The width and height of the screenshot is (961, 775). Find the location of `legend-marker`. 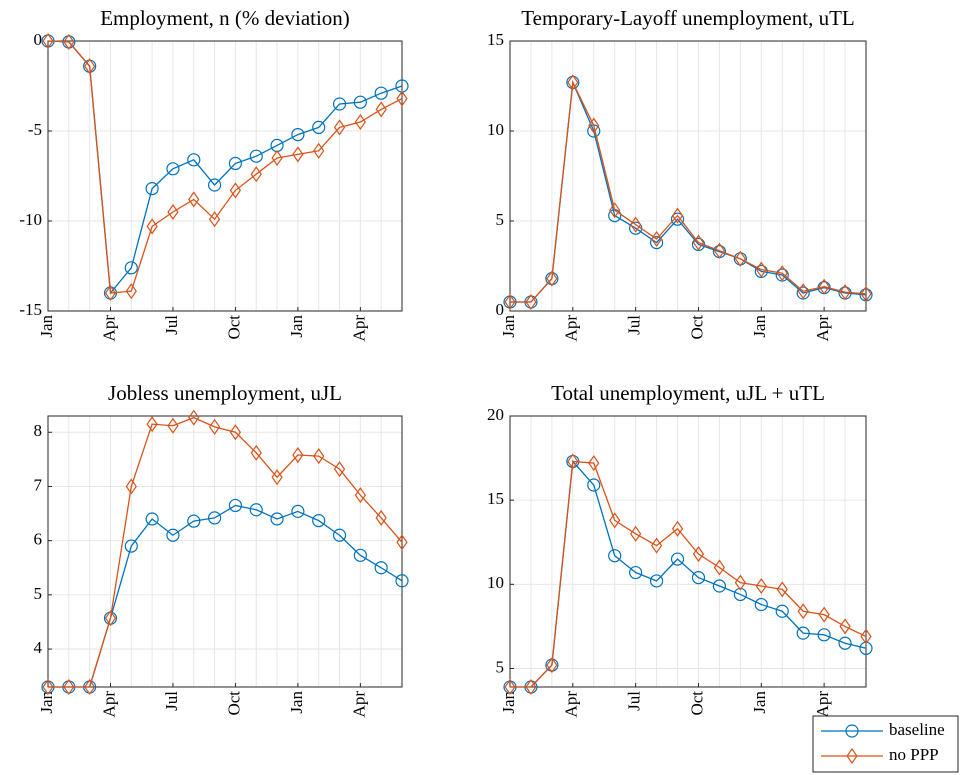

legend-marker is located at coordinates (852, 731).